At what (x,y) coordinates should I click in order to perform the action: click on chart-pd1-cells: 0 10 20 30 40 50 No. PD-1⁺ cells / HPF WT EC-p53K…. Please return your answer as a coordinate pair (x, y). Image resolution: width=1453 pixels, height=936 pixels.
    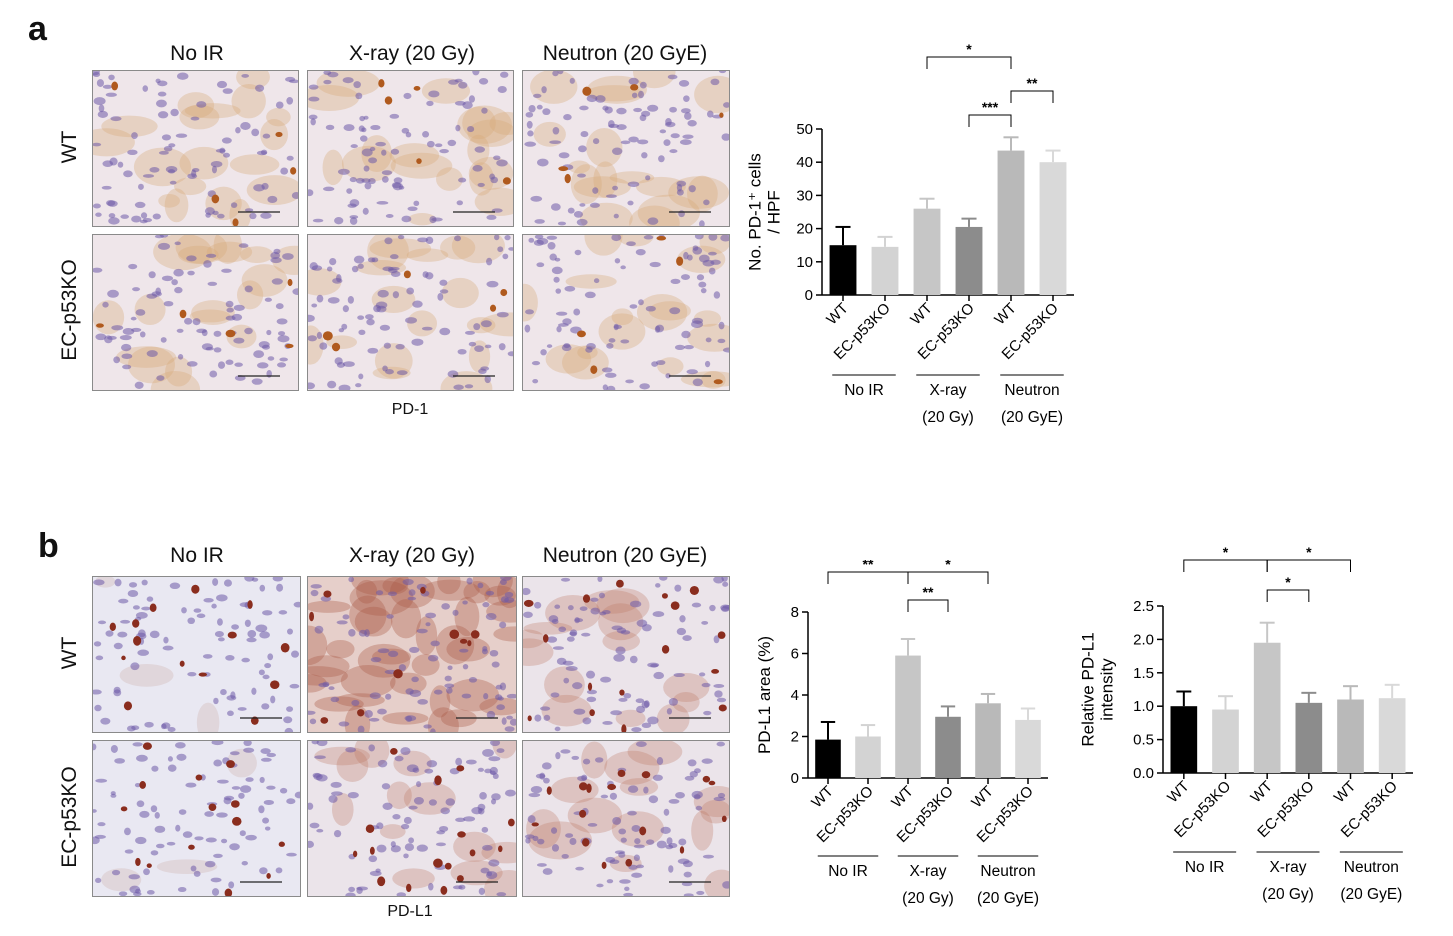
    Looking at the image, I should click on (920, 237).